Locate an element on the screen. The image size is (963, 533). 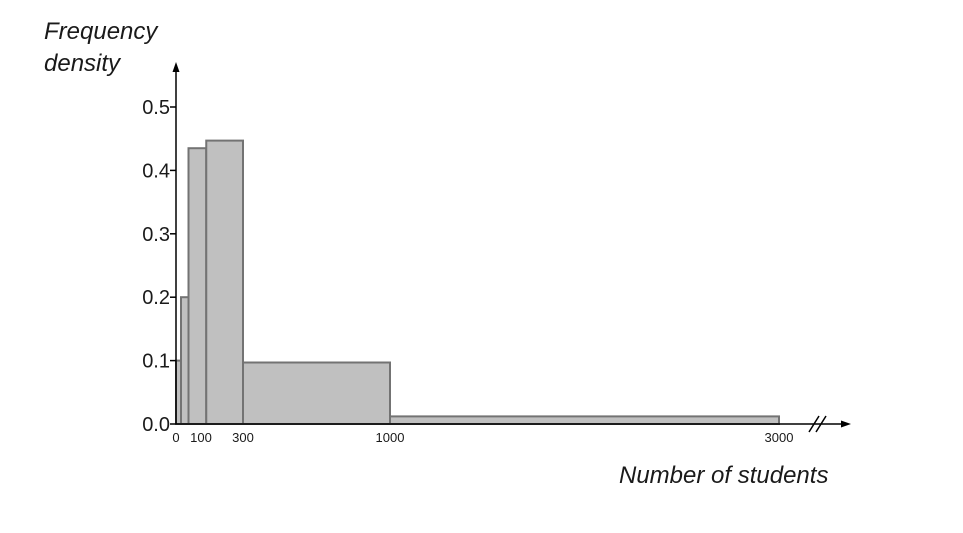
x-axis-label: Number of students is located at coordinates (724, 475).